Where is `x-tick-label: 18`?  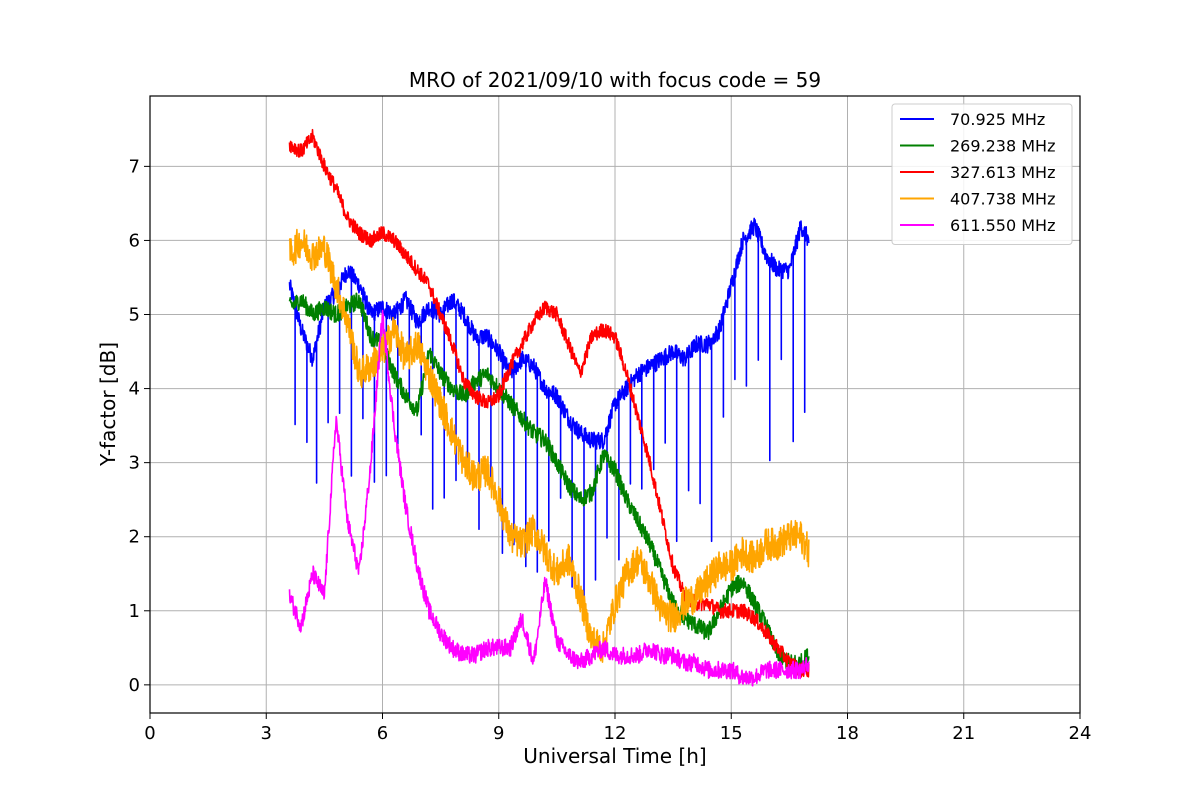
x-tick-label: 18 is located at coordinates (847, 733).